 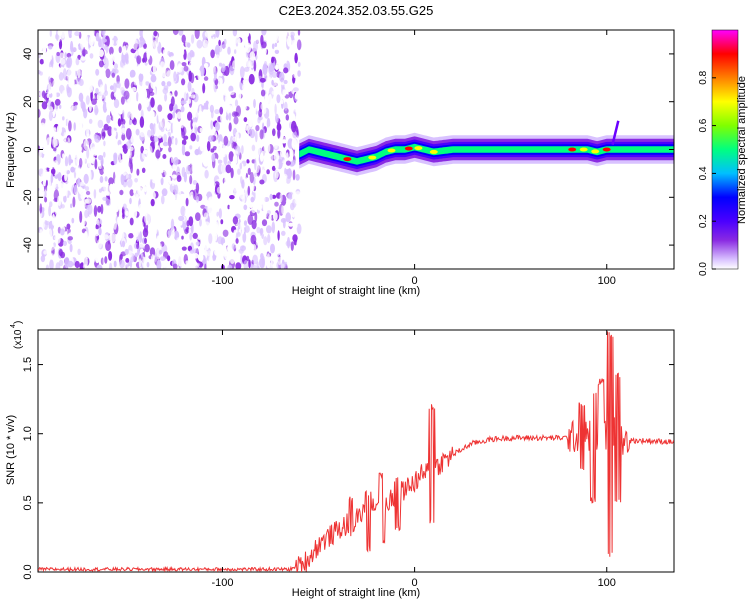 I want to click on y-tick-label: 0, so click(x=28, y=149).